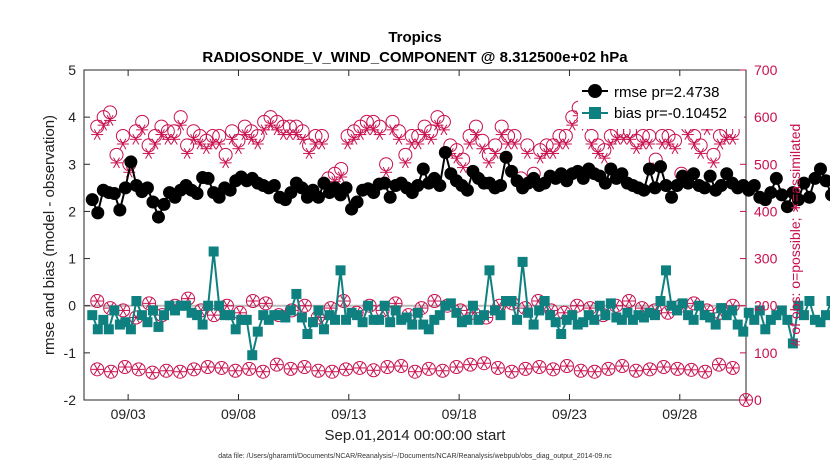 This screenshot has height=470, width=830. I want to click on chart-title: Tropics, so click(414, 37).